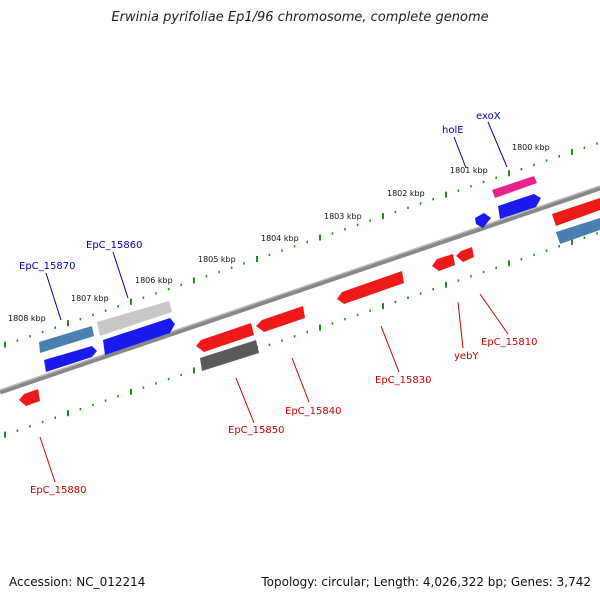 Image resolution: width=600 pixels, height=600 pixels. I want to click on kbp-label-1806: 1806 kbp, so click(154, 280).